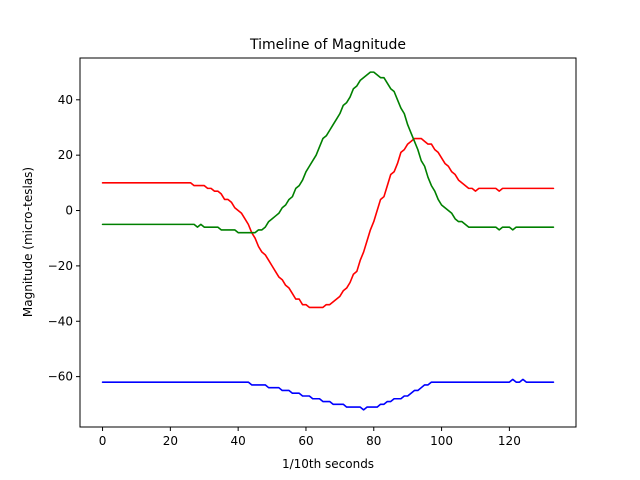 Image resolution: width=640 pixels, height=480 pixels. I want to click on x-tick-label: 0, so click(103, 441).